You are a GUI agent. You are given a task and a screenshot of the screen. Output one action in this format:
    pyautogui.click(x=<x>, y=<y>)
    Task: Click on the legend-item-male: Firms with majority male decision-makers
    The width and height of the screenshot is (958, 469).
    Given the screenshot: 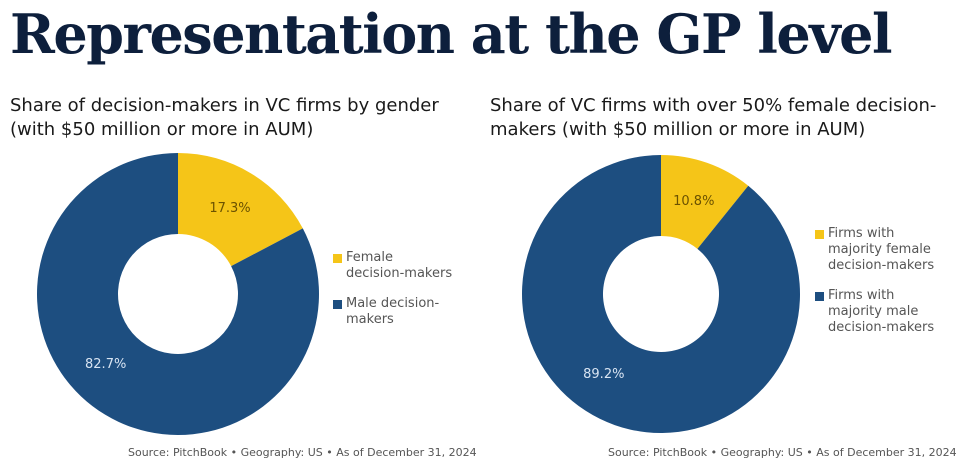 What is the action you would take?
    pyautogui.click(x=877, y=312)
    